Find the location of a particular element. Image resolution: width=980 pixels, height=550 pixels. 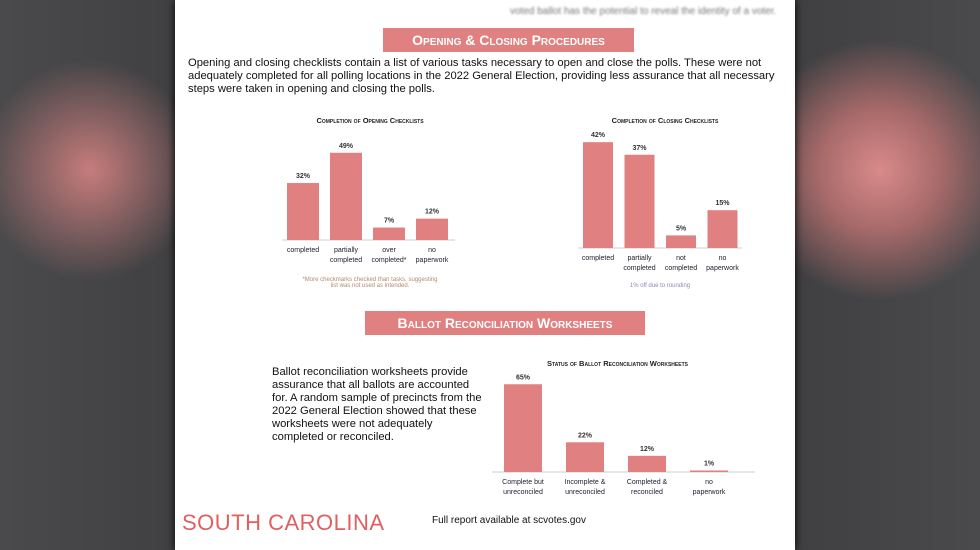

section-banner-opening-closing: Opening & Closing Procedures is located at coordinates (508, 40).